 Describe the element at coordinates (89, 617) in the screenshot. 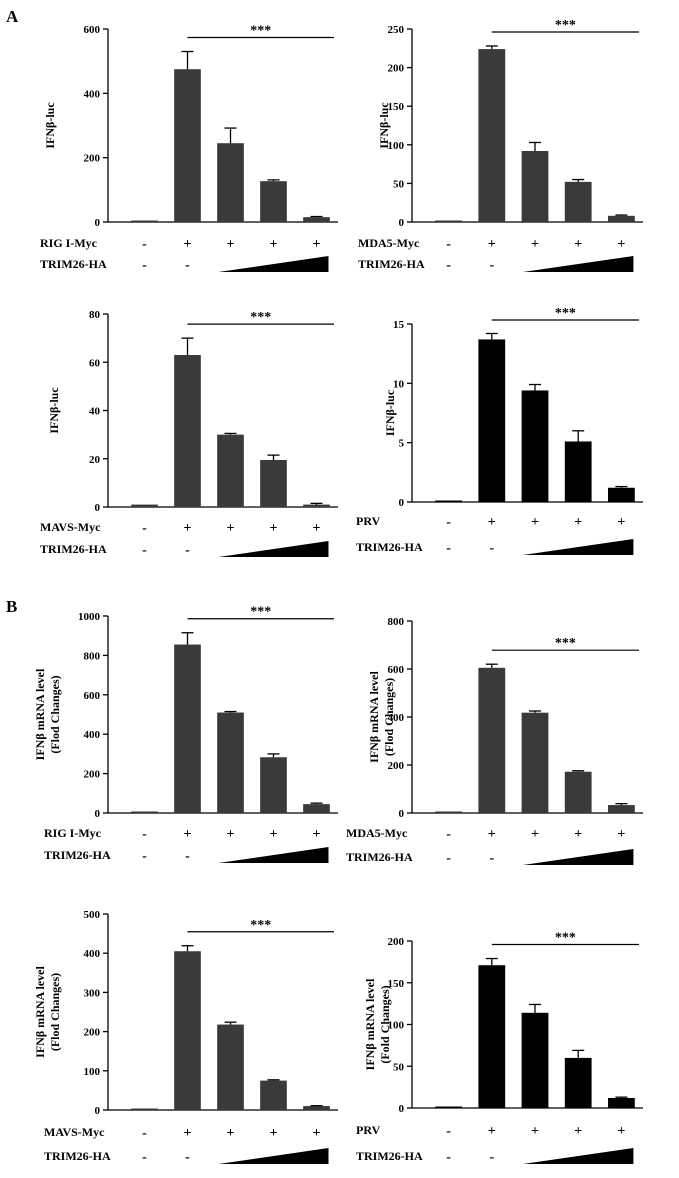

I see `y-tick-label: 1000` at that location.